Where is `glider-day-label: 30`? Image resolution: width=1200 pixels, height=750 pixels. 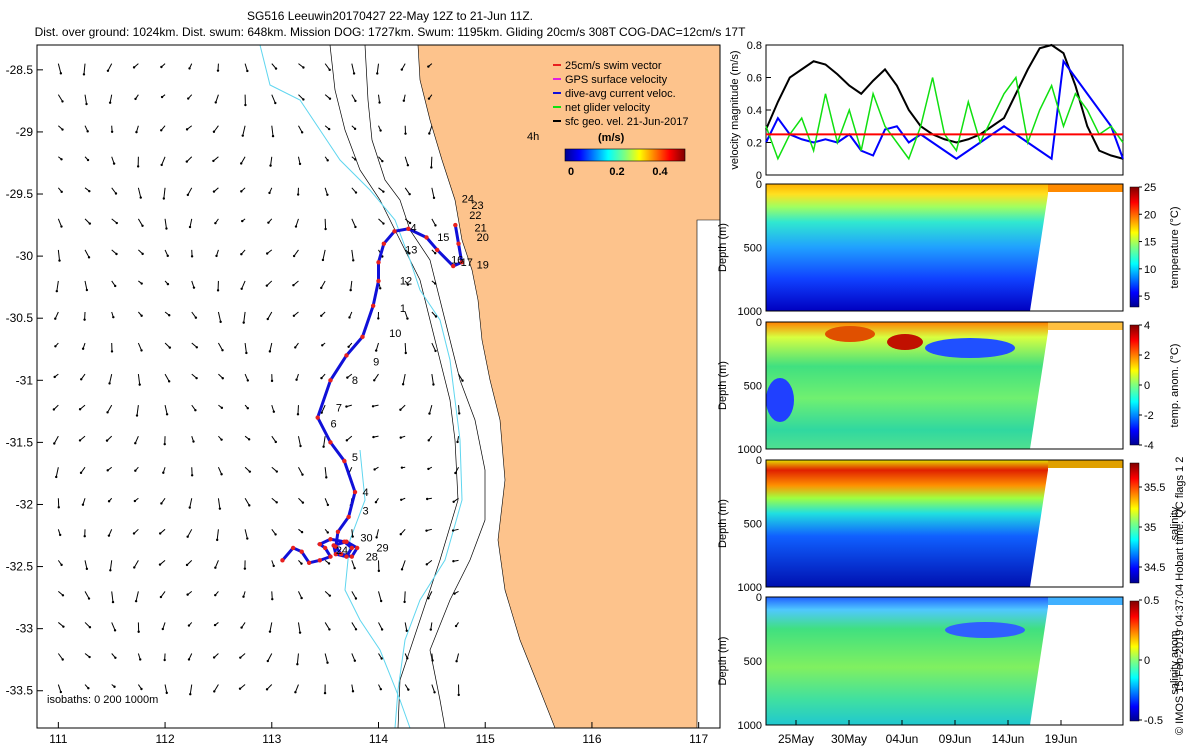
glider-day-label: 30 is located at coordinates (366, 539).